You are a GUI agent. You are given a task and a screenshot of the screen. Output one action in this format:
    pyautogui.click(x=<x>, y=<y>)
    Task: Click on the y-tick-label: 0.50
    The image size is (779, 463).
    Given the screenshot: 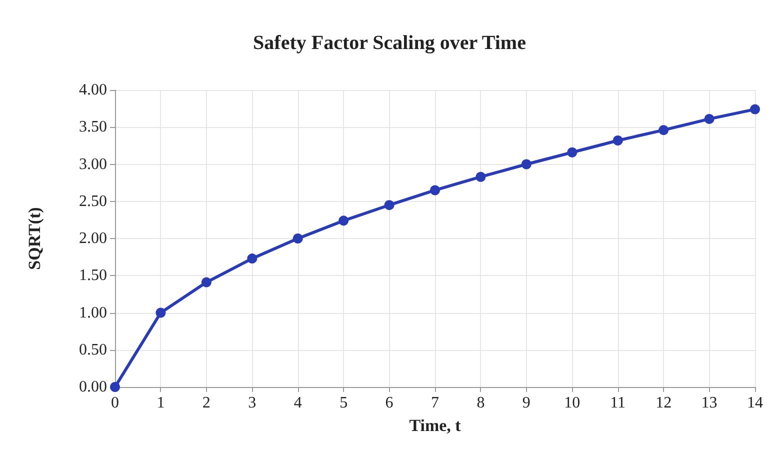 What is the action you would take?
    pyautogui.click(x=93, y=349)
    